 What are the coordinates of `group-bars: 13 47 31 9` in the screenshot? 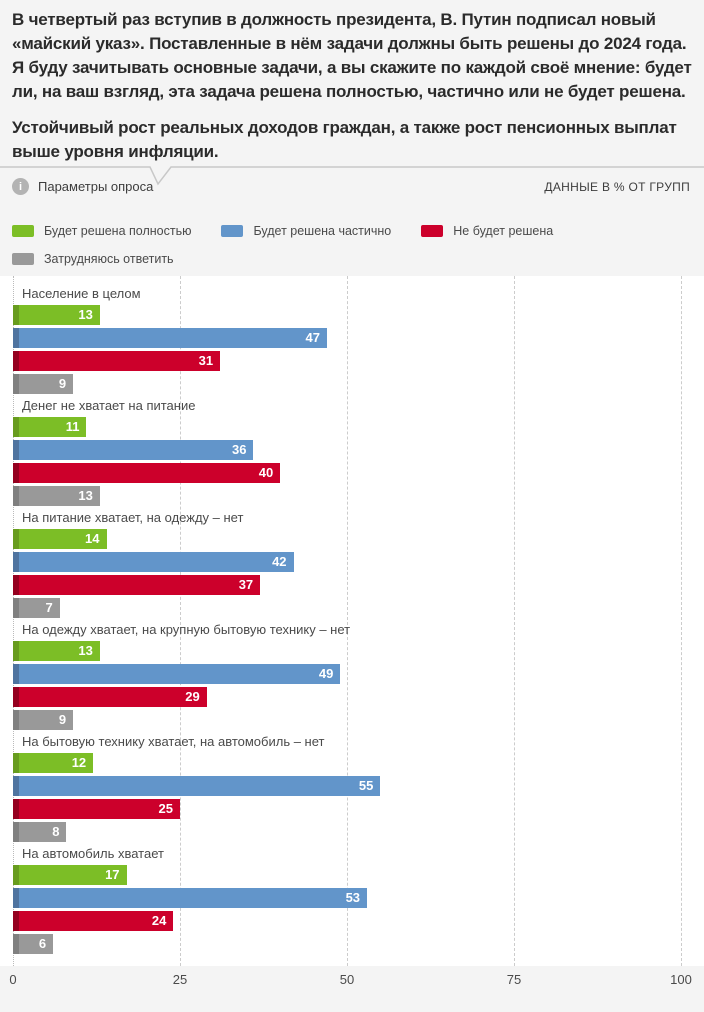 It's located at (358, 349).